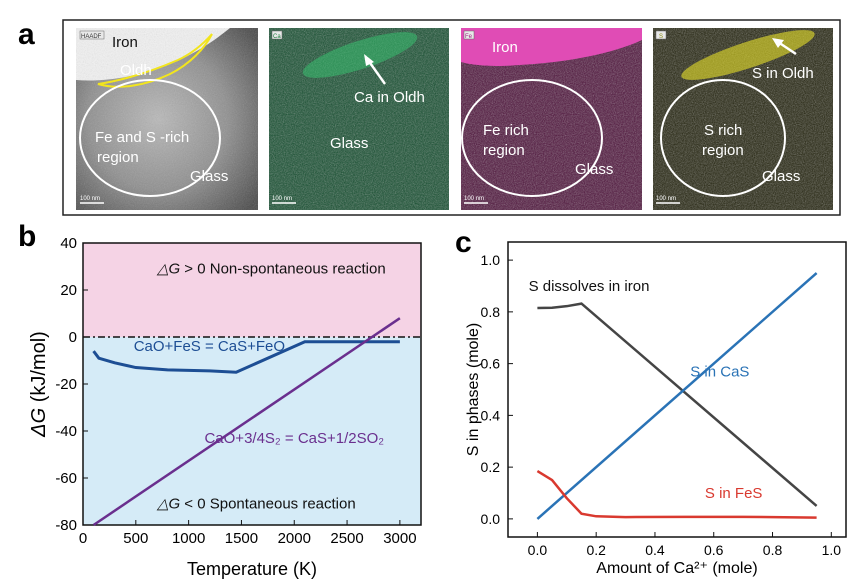 The width and height of the screenshot is (865, 584). What do you see at coordinates (68, 290) in the screenshot?
I see `y-tick-label: 20` at bounding box center [68, 290].